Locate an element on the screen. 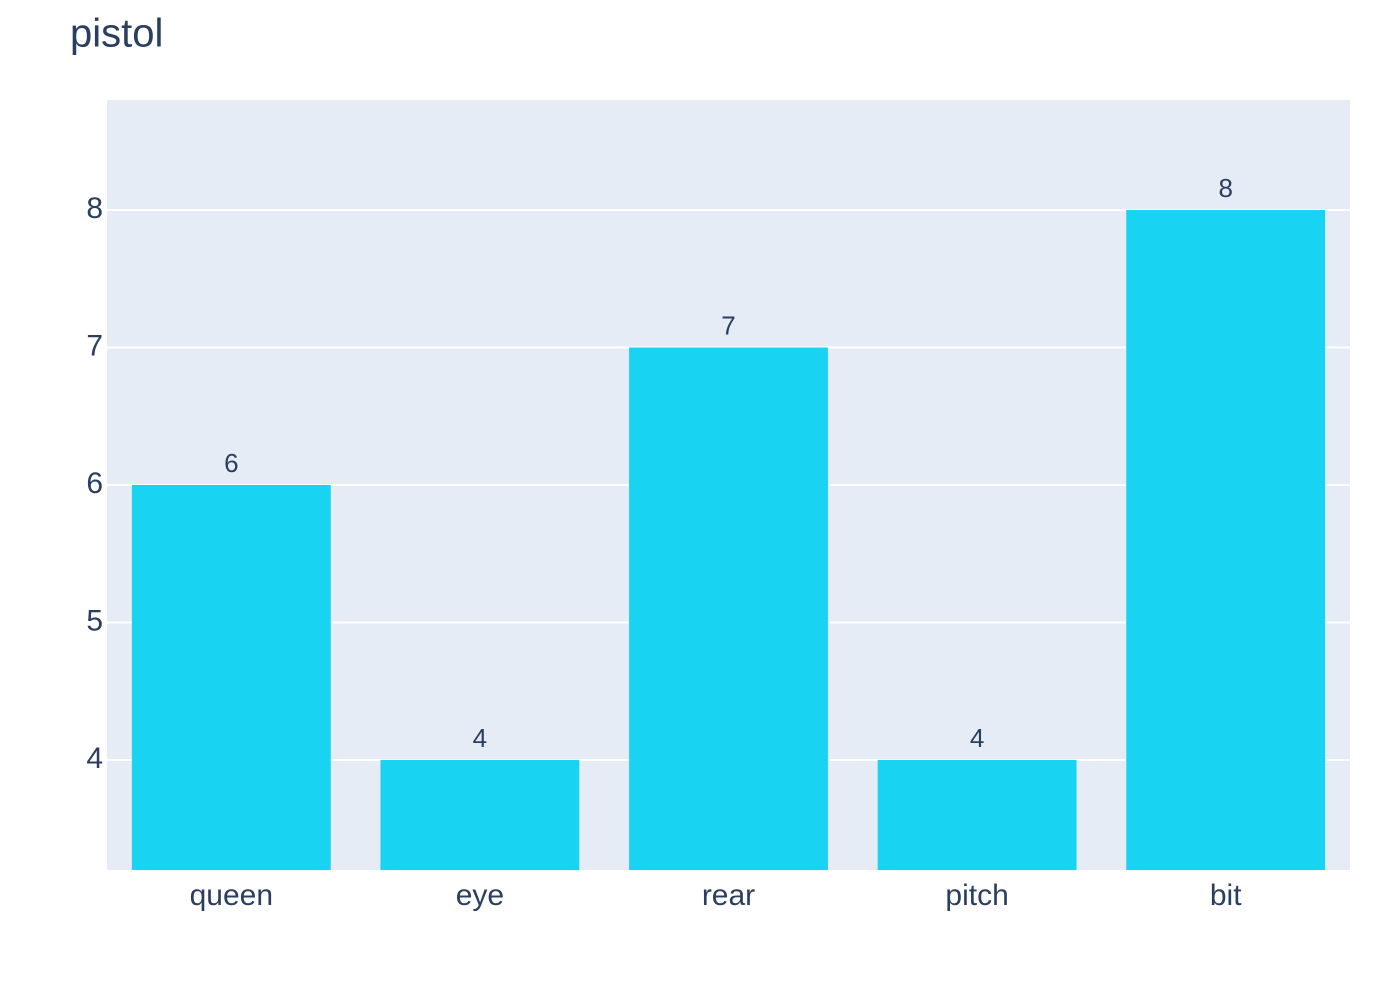 The height and width of the screenshot is (1000, 1400). x-tick-label: rear is located at coordinates (728, 895).